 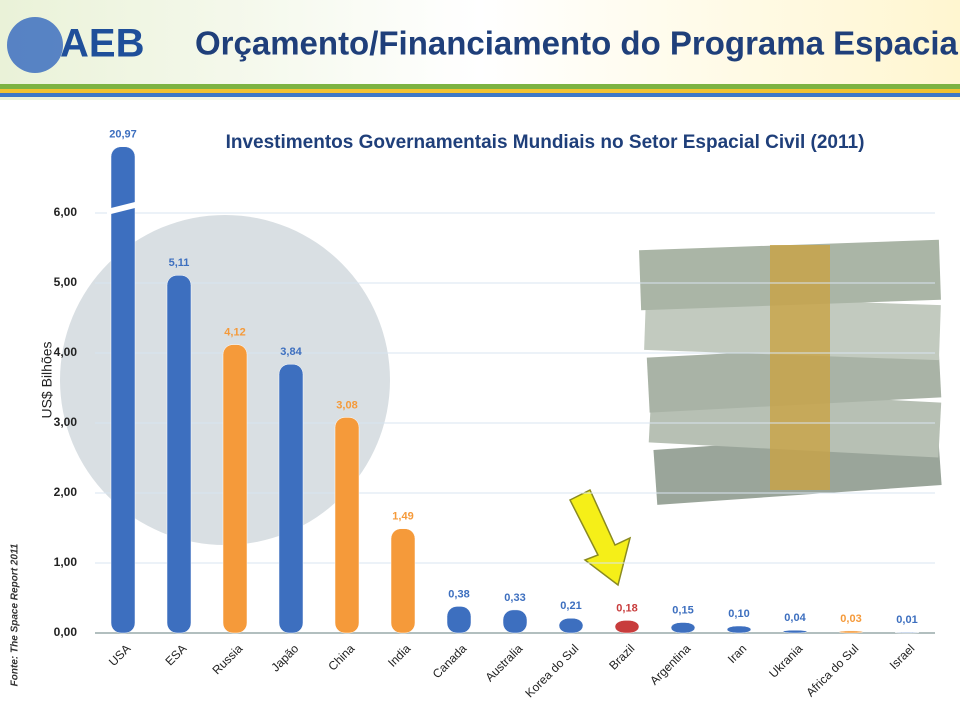 I want to click on value-label: 4,12, so click(x=234, y=333).